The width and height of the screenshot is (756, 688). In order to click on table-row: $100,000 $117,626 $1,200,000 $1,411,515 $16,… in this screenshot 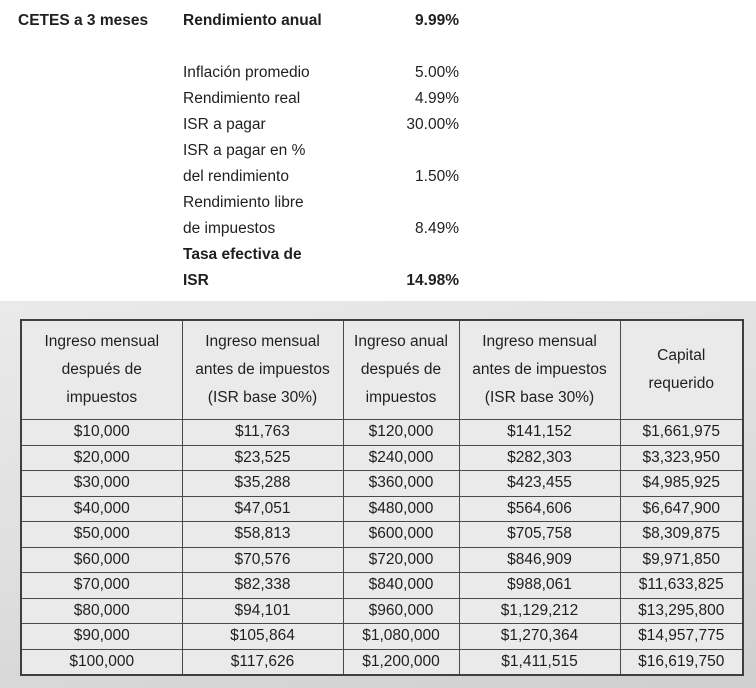, I will do `click(382, 662)`.